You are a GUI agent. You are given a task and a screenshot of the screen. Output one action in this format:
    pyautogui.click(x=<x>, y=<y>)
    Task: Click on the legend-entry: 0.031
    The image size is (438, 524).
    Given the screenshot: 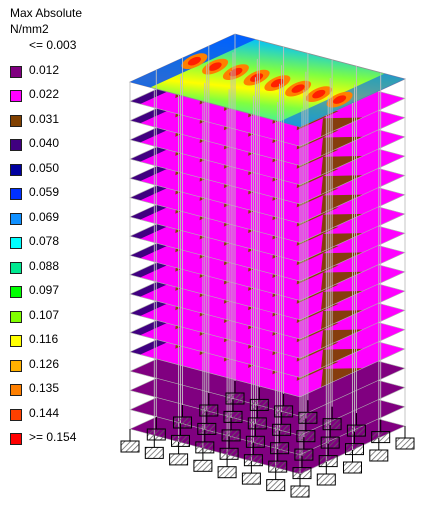 What is the action you would take?
    pyautogui.click(x=50, y=121)
    